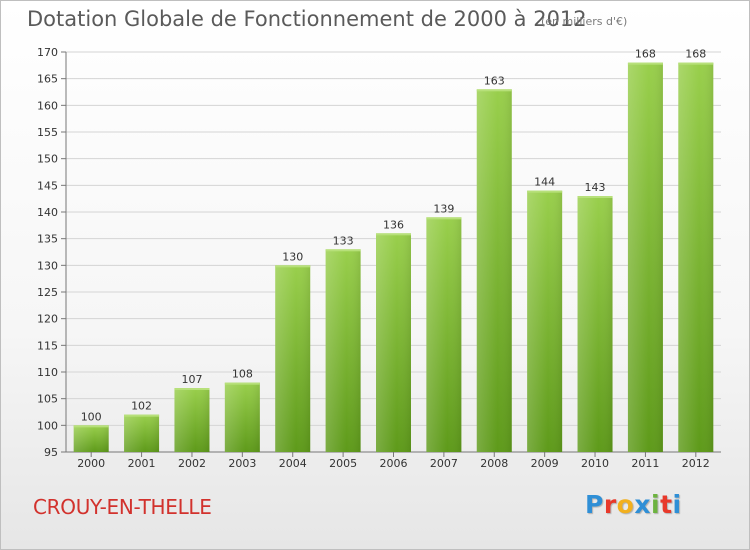  I want to click on bar-shade-2003, so click(242, 417).